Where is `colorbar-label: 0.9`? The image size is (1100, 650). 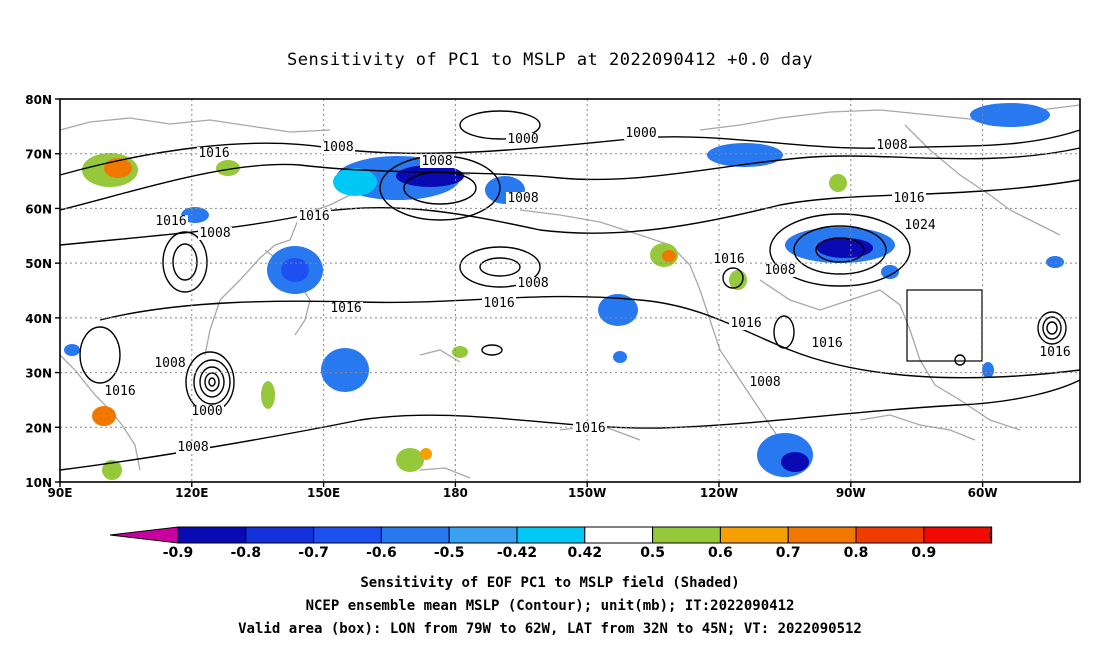 colorbar-label: 0.9 is located at coordinates (923, 553).